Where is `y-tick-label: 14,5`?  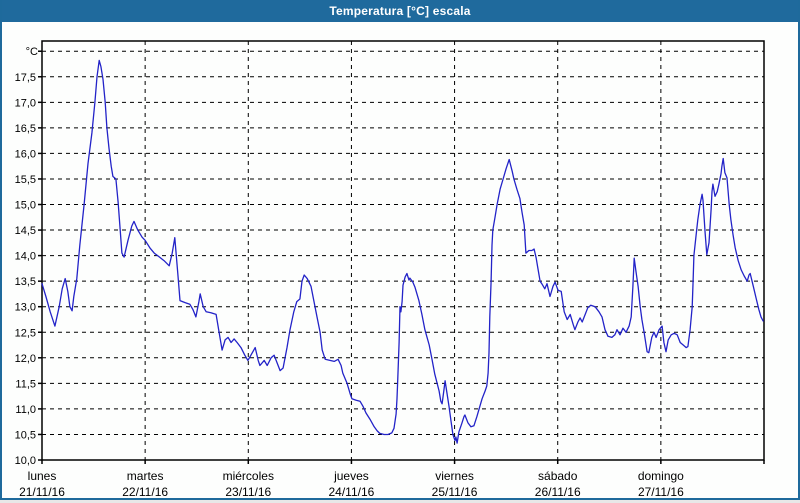 y-tick-label: 14,5 is located at coordinates (25, 231).